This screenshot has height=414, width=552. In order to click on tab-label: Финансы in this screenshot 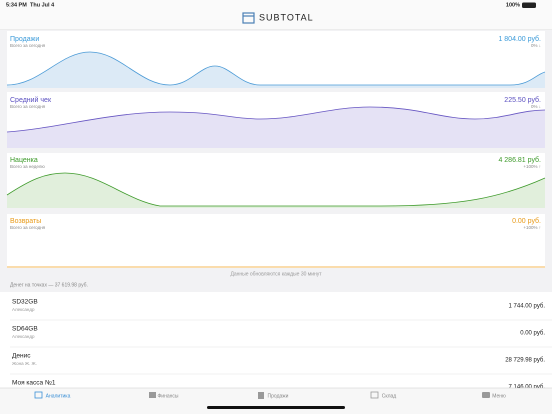, I will do `click(168, 396)`.